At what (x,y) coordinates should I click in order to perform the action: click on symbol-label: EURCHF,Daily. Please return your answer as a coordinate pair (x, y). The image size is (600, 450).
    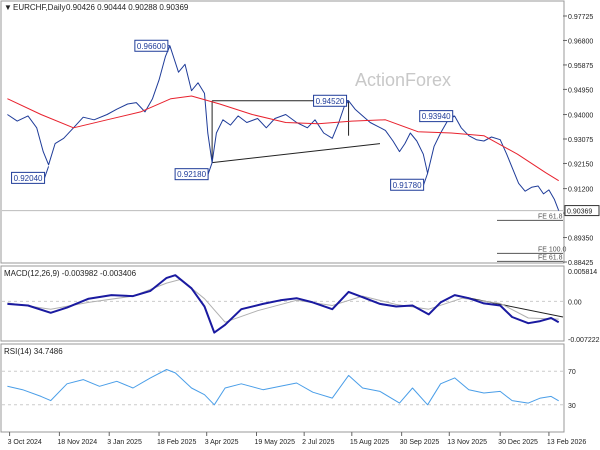
    Looking at the image, I should click on (39, 7).